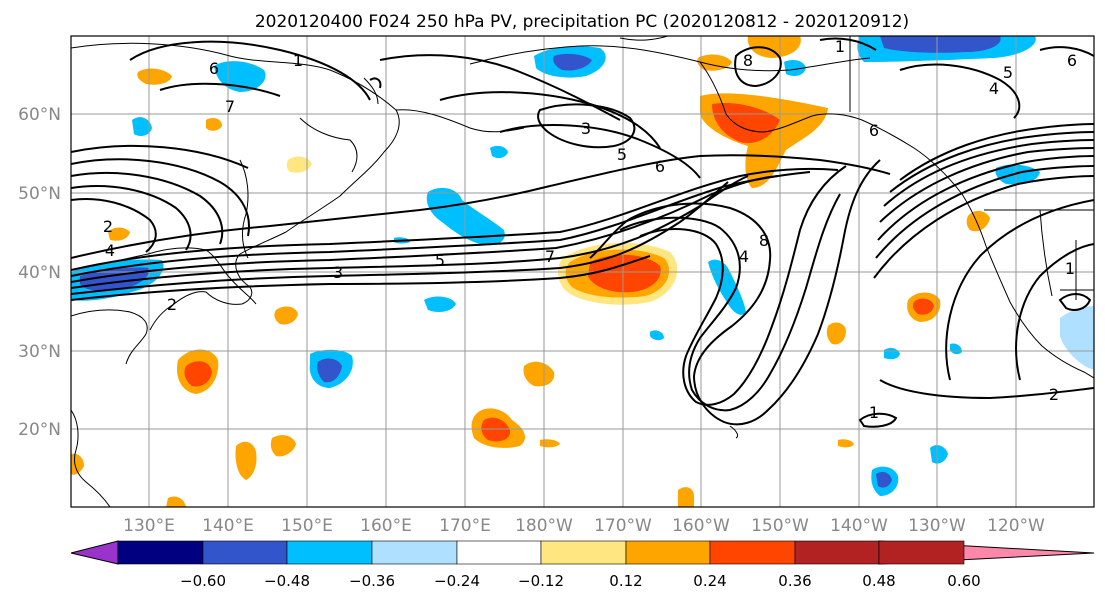  What do you see at coordinates (457, 581) in the screenshot?
I see `colorbar-tick-label: −0.24` at bounding box center [457, 581].